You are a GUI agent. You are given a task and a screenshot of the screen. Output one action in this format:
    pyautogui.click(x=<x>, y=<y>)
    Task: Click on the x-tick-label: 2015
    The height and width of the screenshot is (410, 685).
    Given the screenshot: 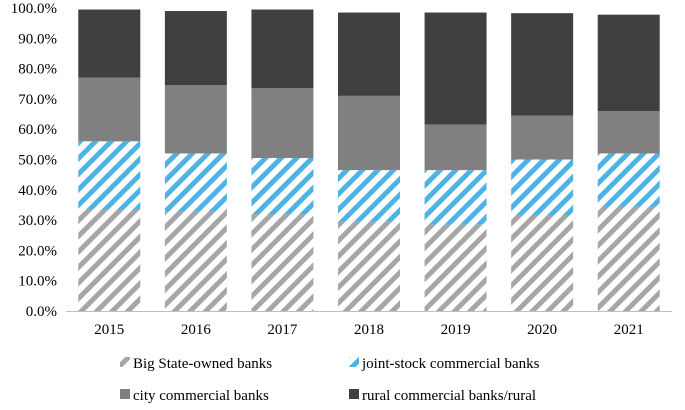 What is the action you would take?
    pyautogui.click(x=109, y=330)
    